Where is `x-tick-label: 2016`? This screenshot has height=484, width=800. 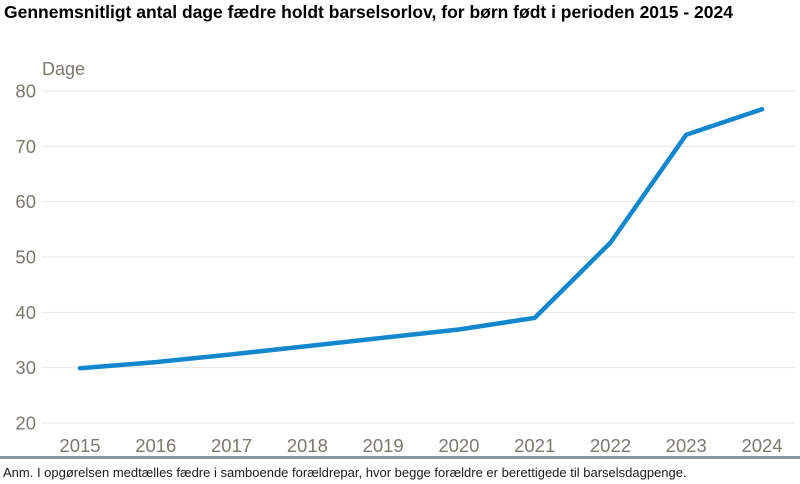
x-tick-label: 2016 is located at coordinates (155, 445).